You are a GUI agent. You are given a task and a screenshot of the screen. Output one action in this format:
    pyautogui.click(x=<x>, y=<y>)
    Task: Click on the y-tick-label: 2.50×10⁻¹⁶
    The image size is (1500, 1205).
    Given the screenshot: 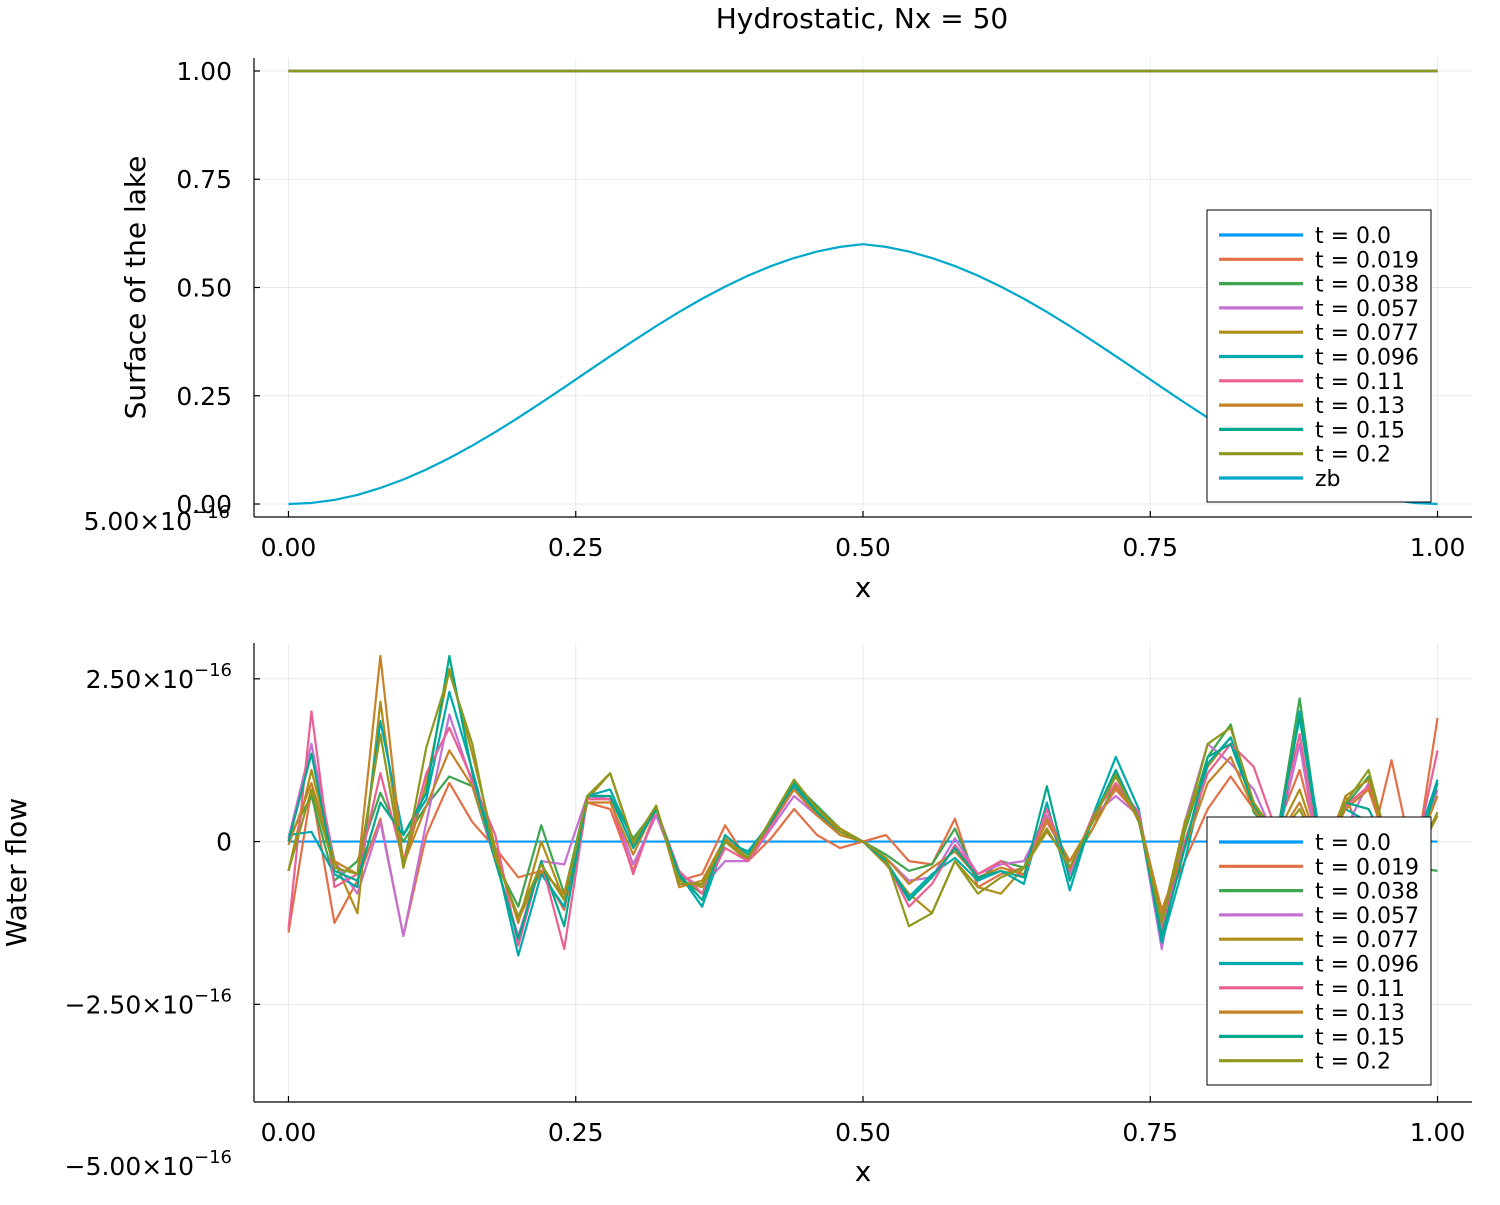 What is the action you would take?
    pyautogui.click(x=159, y=677)
    